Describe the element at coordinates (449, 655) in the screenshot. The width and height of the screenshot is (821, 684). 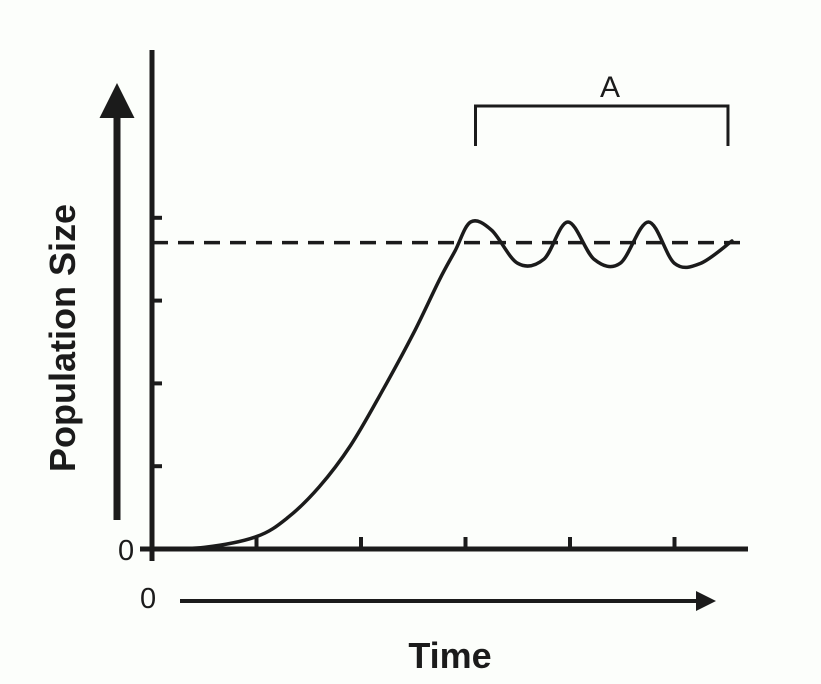
I see `x-axis-label: Time` at that location.